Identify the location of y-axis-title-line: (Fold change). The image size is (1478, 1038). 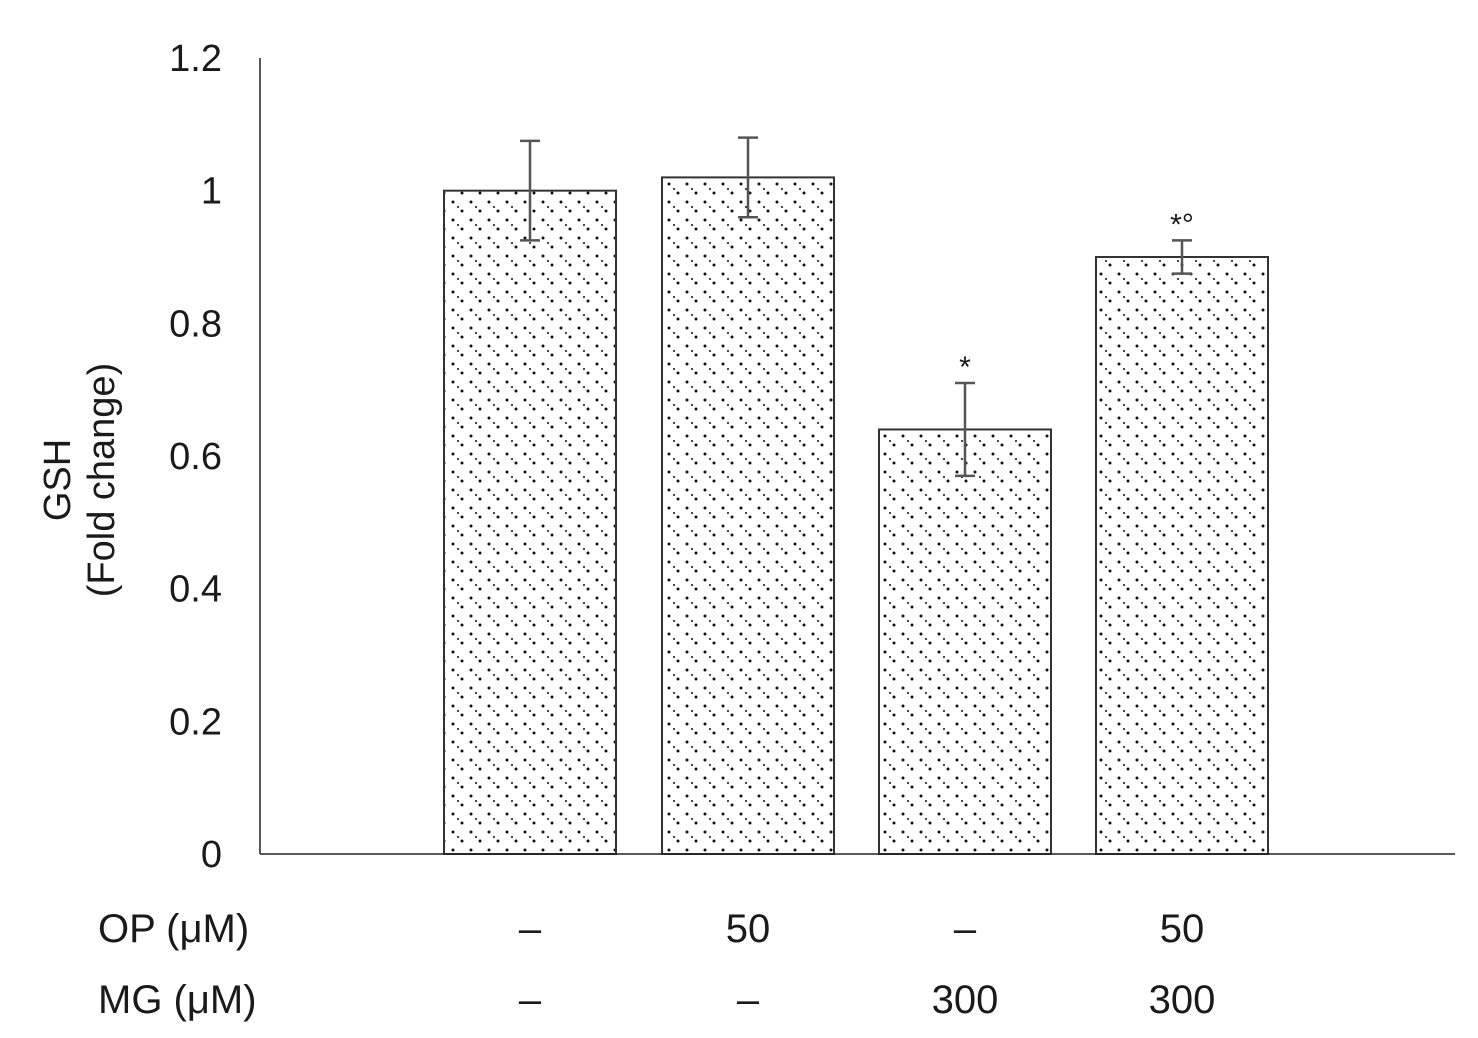
(102, 480).